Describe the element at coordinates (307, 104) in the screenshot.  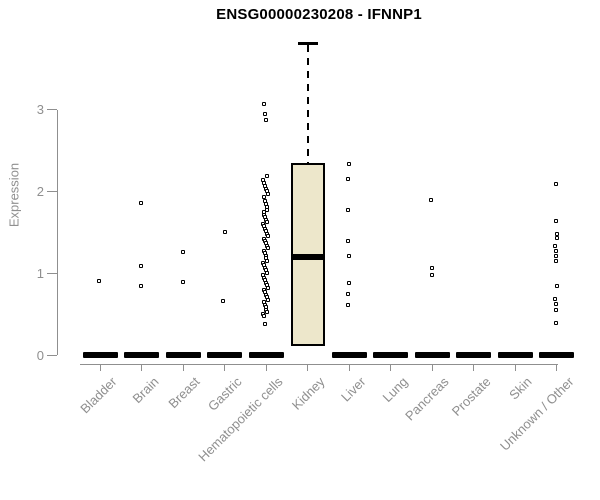
I see `box-whisker` at that location.